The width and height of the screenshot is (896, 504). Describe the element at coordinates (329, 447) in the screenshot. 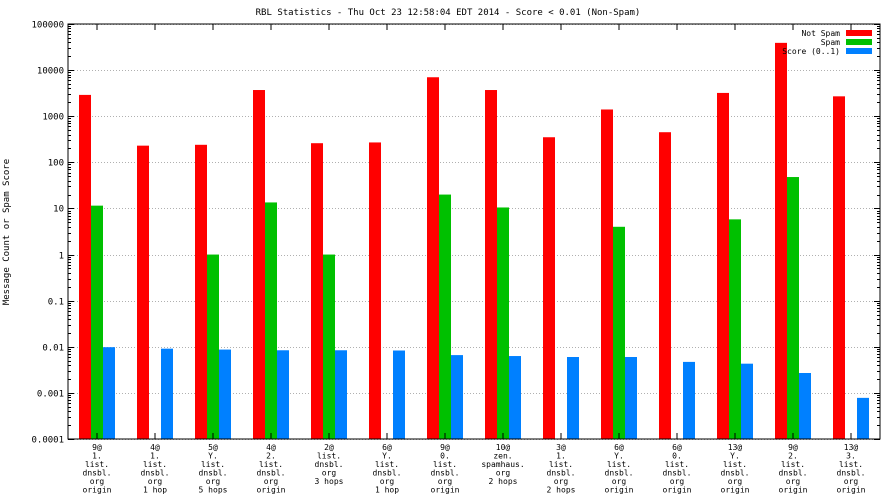

I see `x-tick-label: 2@` at that location.